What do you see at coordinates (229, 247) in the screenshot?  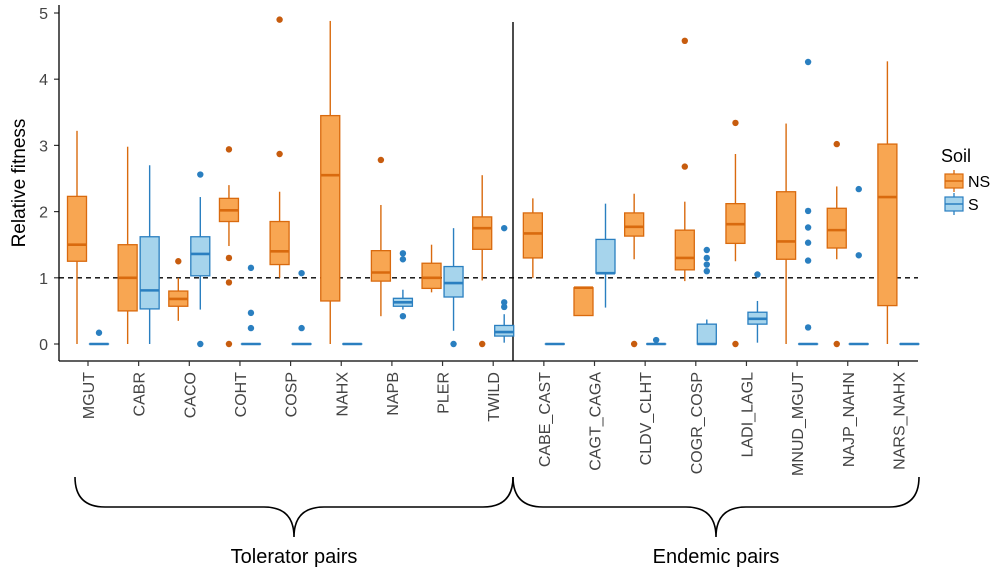 I see `box-COHT-NS` at bounding box center [229, 247].